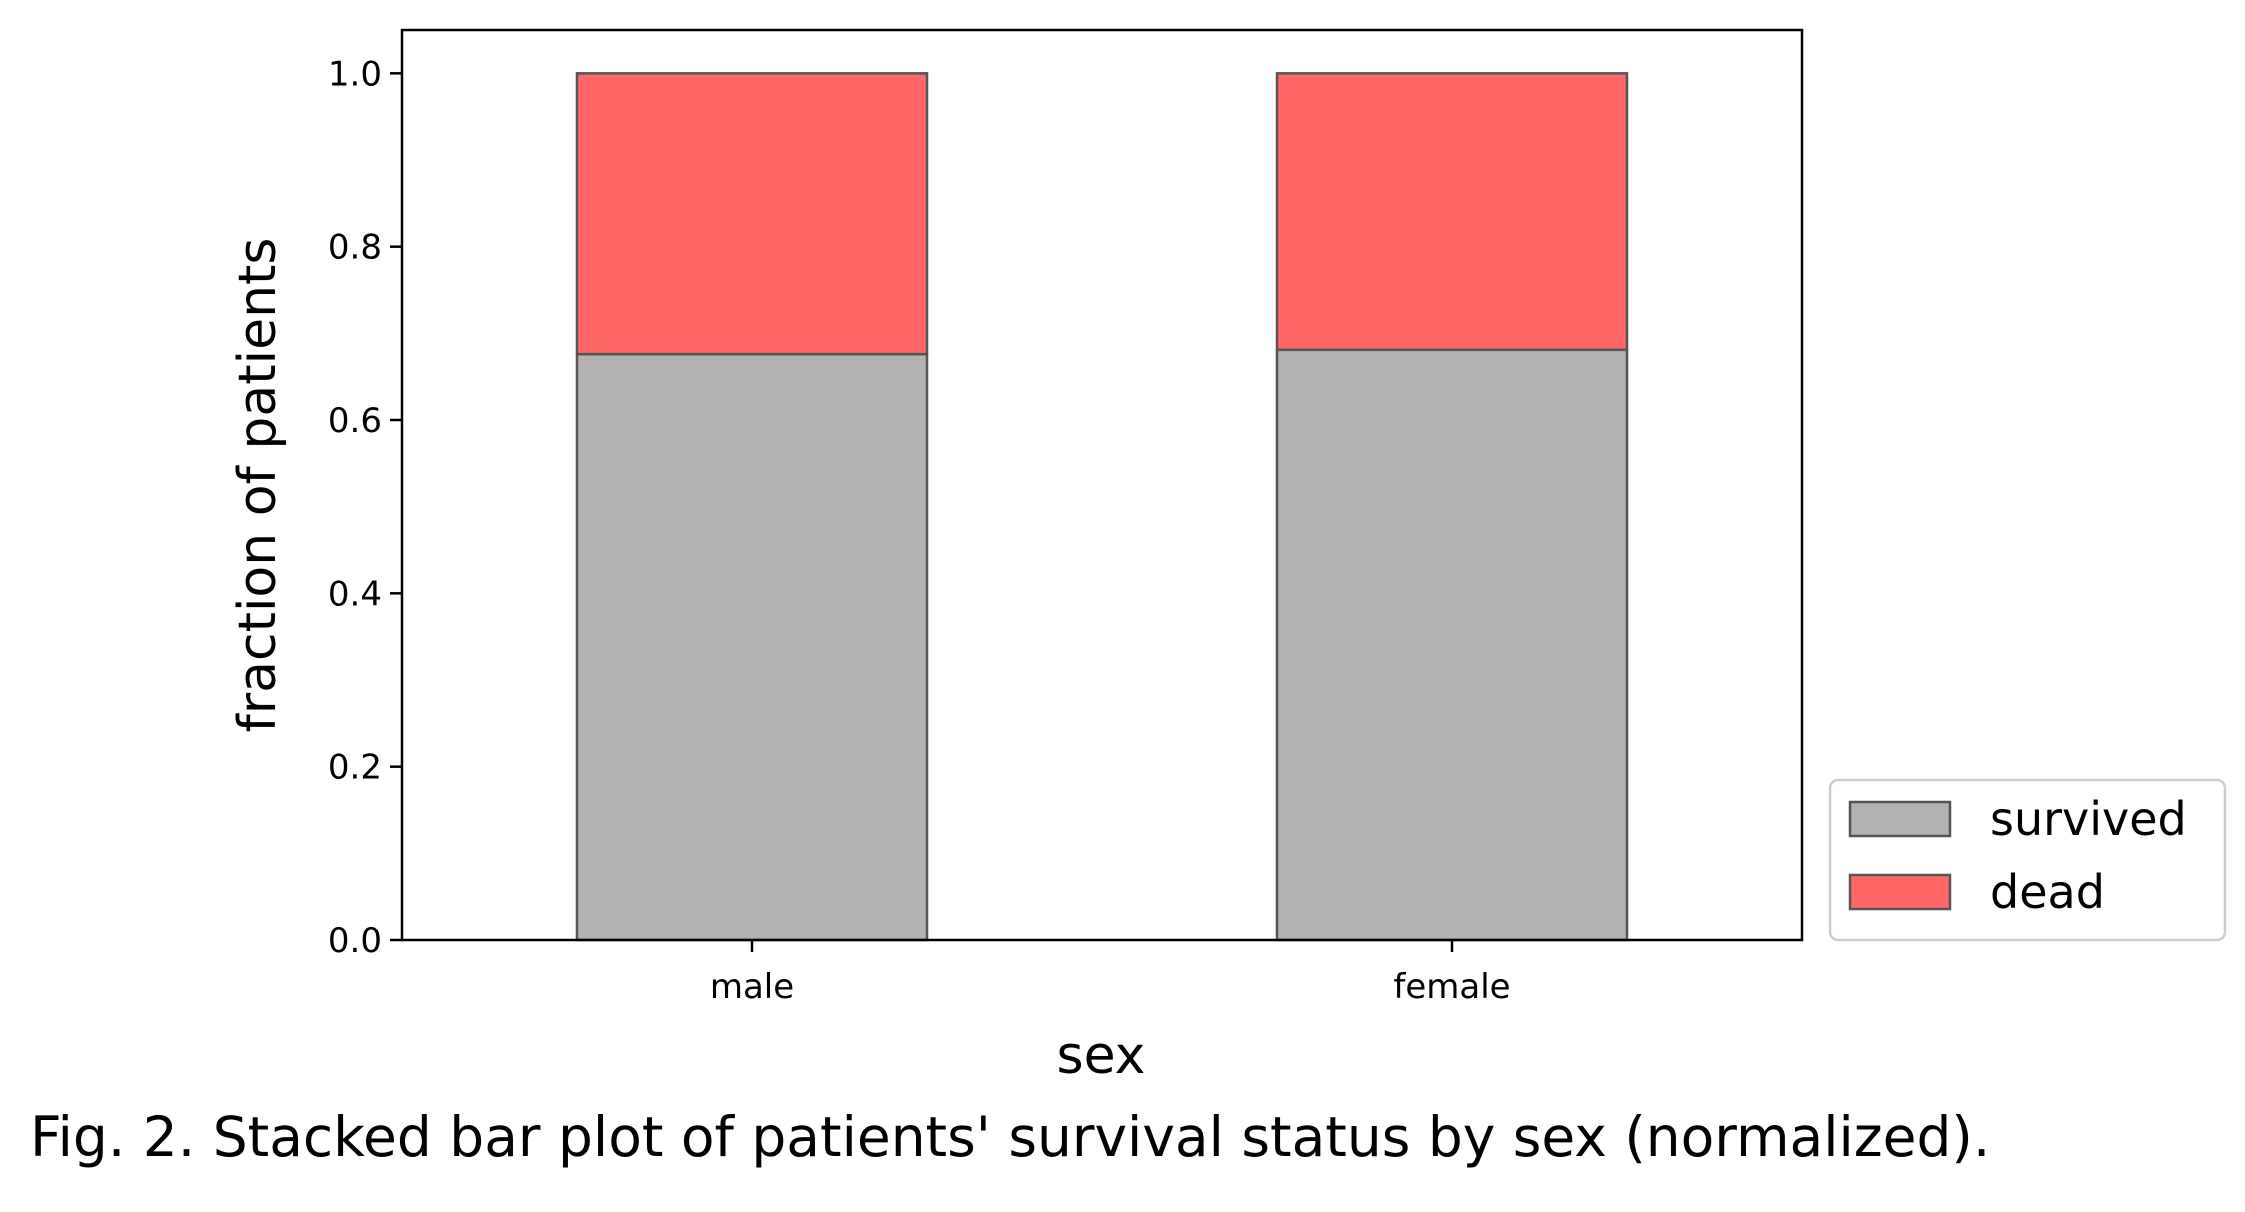 This screenshot has width=2245, height=1212. Describe the element at coordinates (2088, 819) in the screenshot. I see `legend-label-survived: survived` at that location.